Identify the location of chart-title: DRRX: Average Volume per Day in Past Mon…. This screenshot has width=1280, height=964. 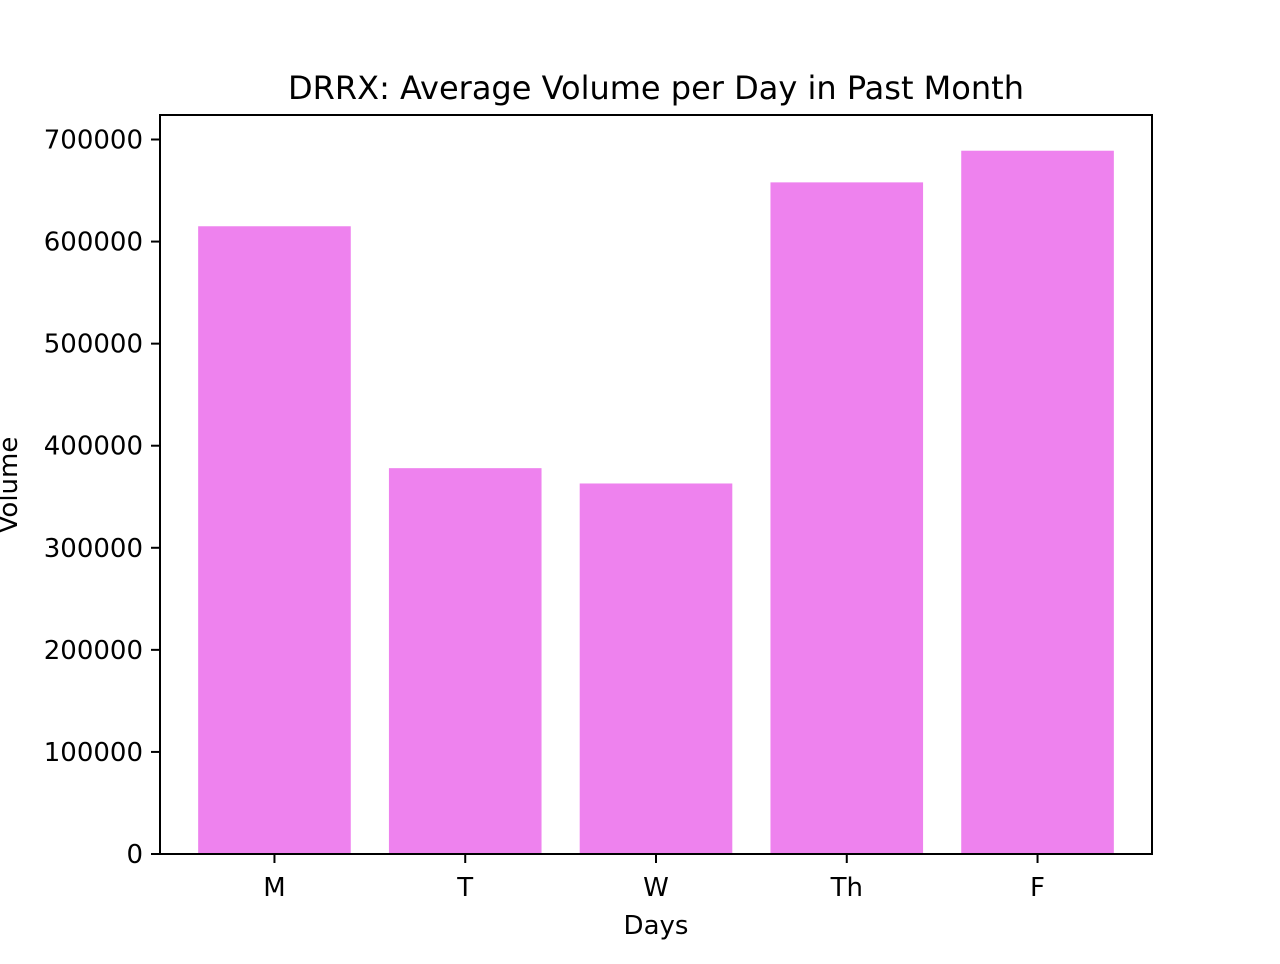
(656, 88).